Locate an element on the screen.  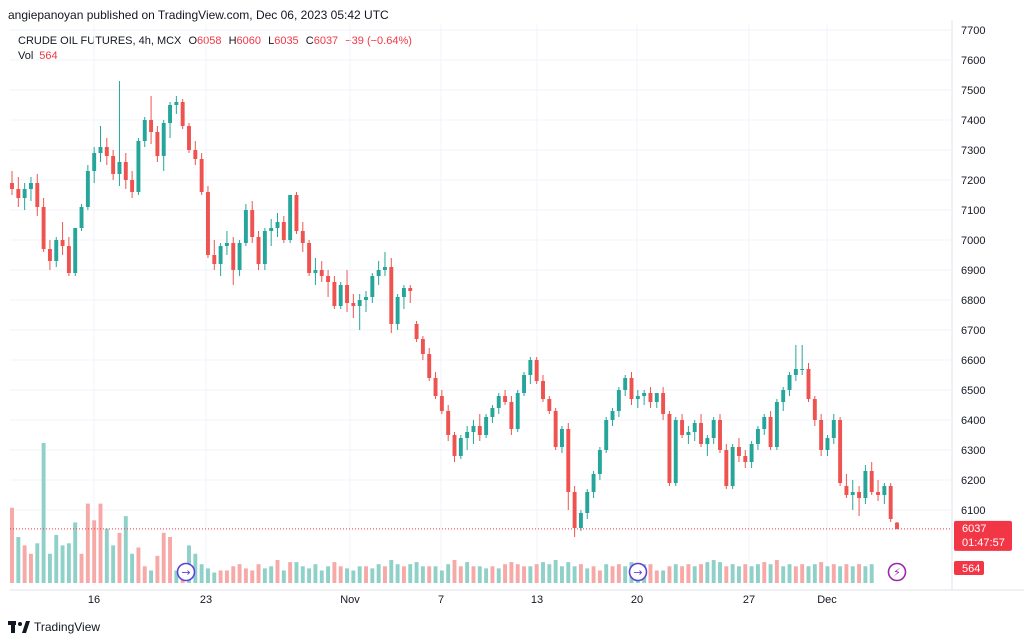
symbol-label: CRUDE OIL FUTURES, 4h, MCX is located at coordinates (100, 41).